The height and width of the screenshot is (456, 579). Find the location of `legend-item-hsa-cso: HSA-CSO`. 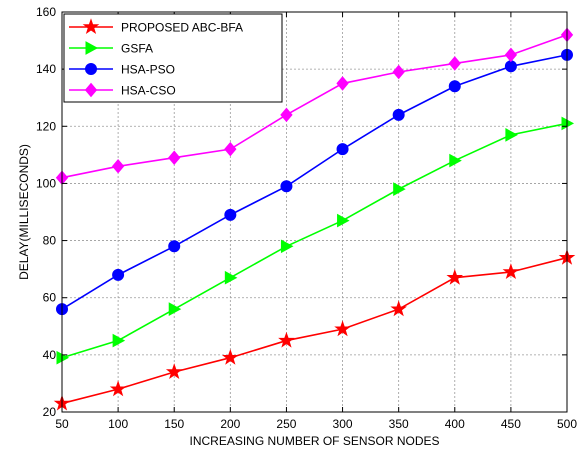

legend-item-hsa-cso: HSA-CSO is located at coordinates (122, 90).